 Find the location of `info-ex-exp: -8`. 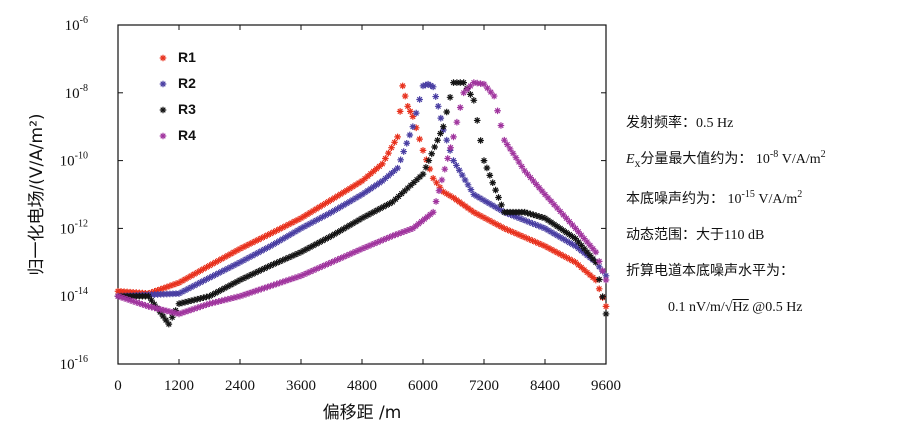

info-ex-exp: -8 is located at coordinates (774, 154).